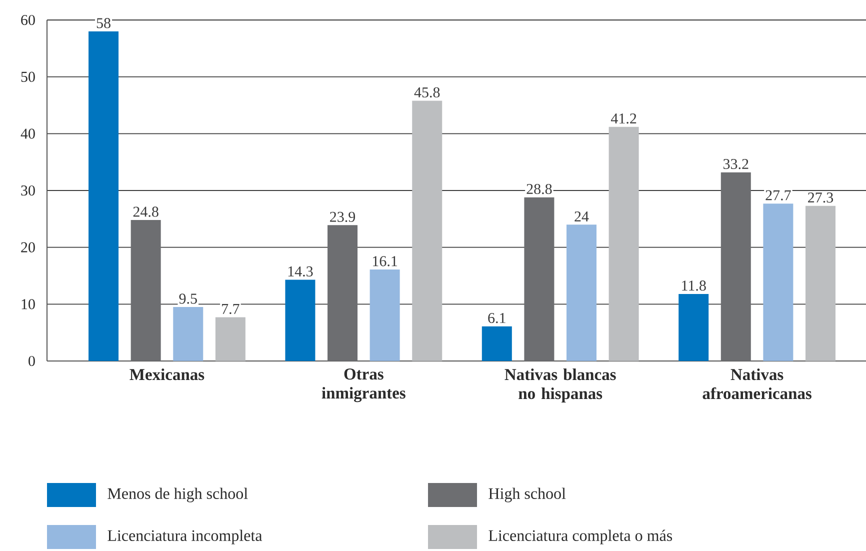 The image size is (866, 551). I want to click on data-label: 11.8, so click(694, 285).